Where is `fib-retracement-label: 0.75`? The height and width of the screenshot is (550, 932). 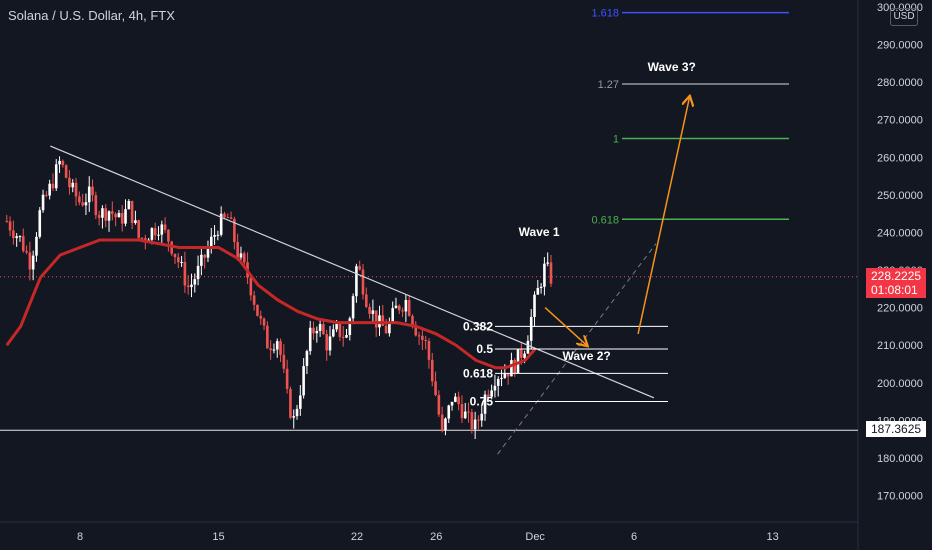
fib-retracement-label: 0.75 is located at coordinates (482, 402).